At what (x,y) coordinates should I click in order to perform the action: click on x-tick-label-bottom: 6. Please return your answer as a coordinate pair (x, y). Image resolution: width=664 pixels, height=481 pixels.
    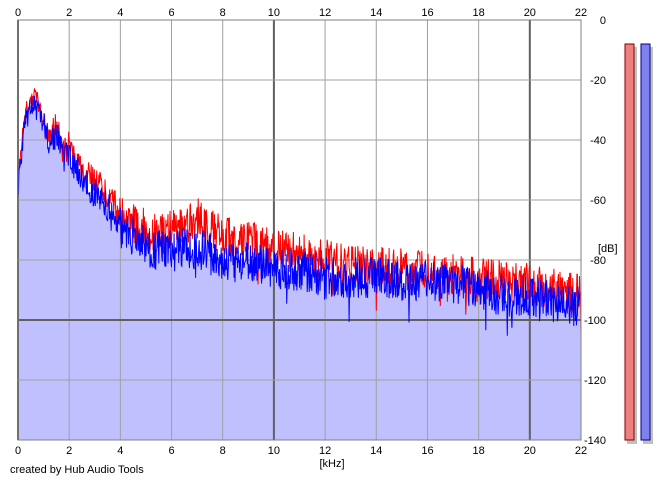
    Looking at the image, I should click on (171, 451).